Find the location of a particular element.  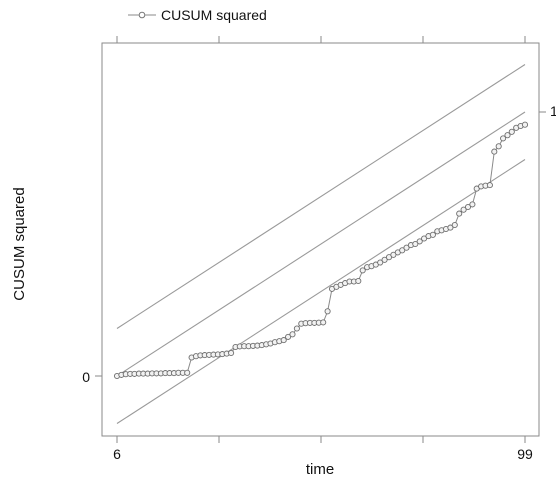

legend-marker is located at coordinates (142, 15).